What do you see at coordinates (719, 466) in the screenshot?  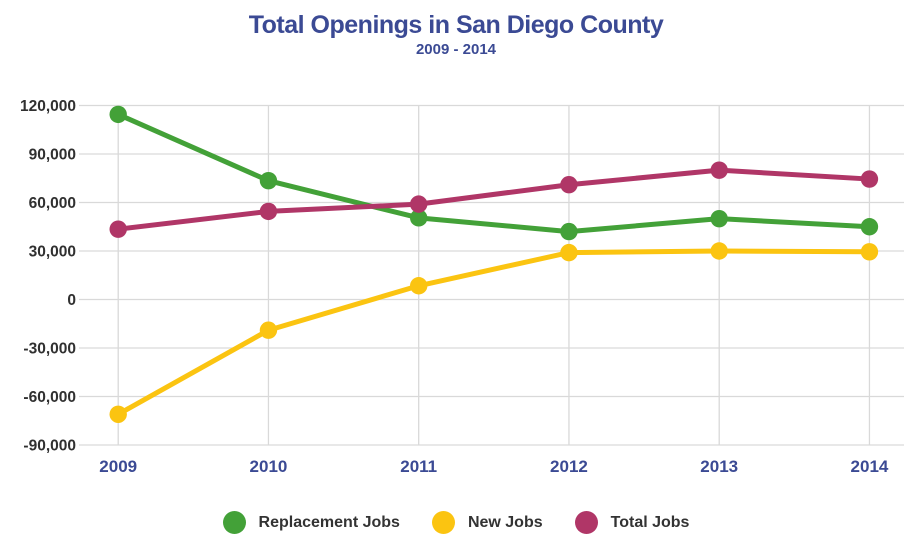 I see `x-tick-label-2013: 2013` at bounding box center [719, 466].